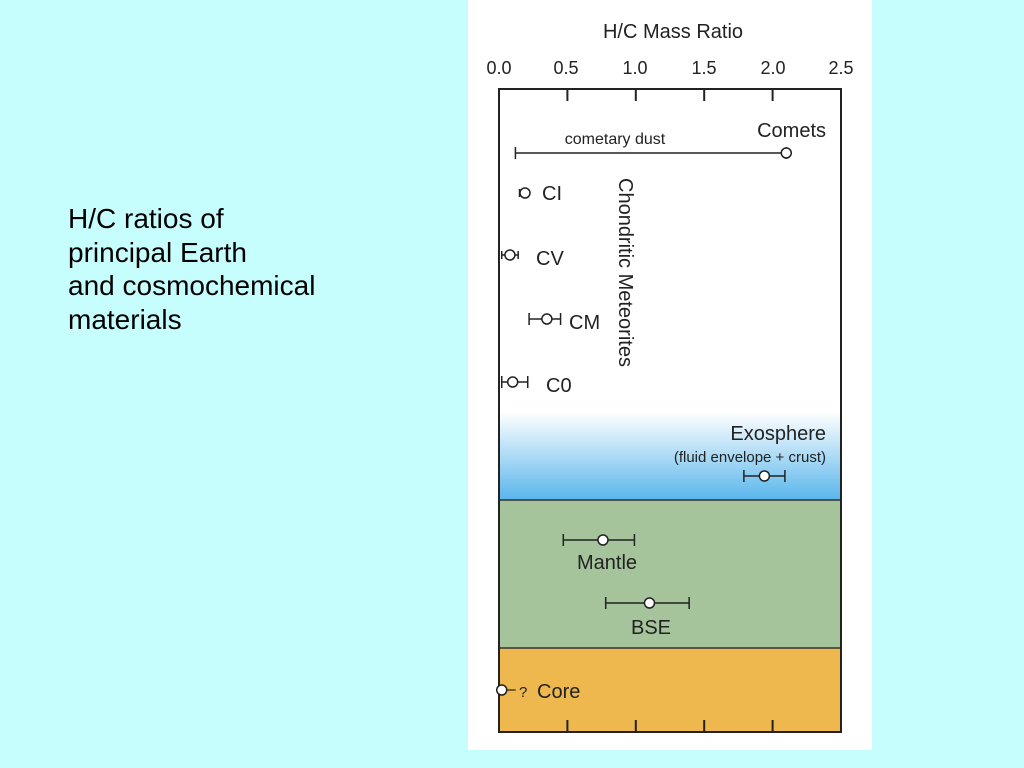  Describe the element at coordinates (772, 68) in the screenshot. I see `tick-label: 2.0` at that location.